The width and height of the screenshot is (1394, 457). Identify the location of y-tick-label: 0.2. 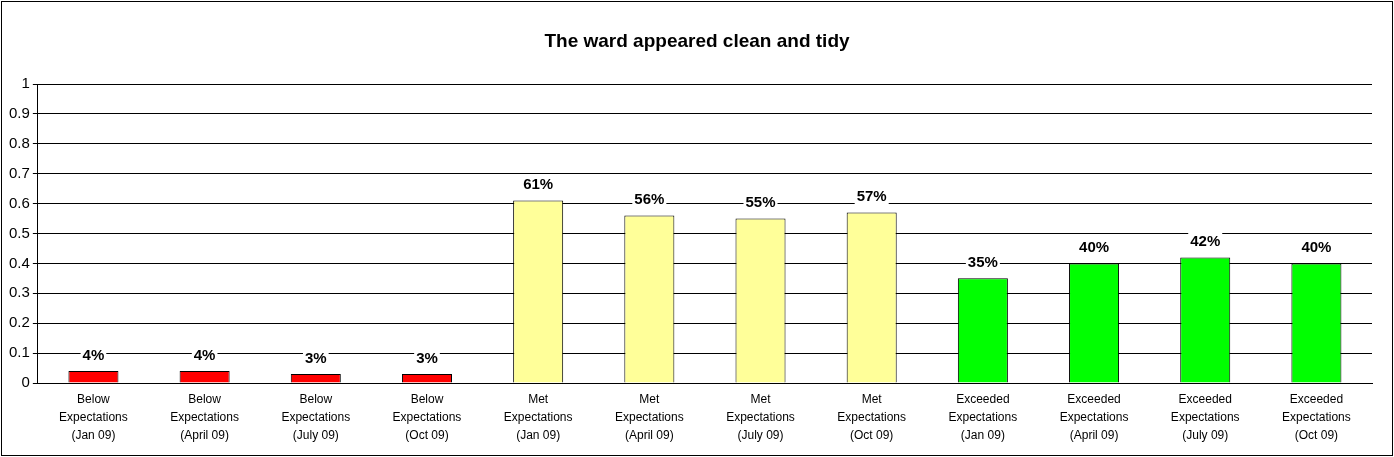
(19, 322).